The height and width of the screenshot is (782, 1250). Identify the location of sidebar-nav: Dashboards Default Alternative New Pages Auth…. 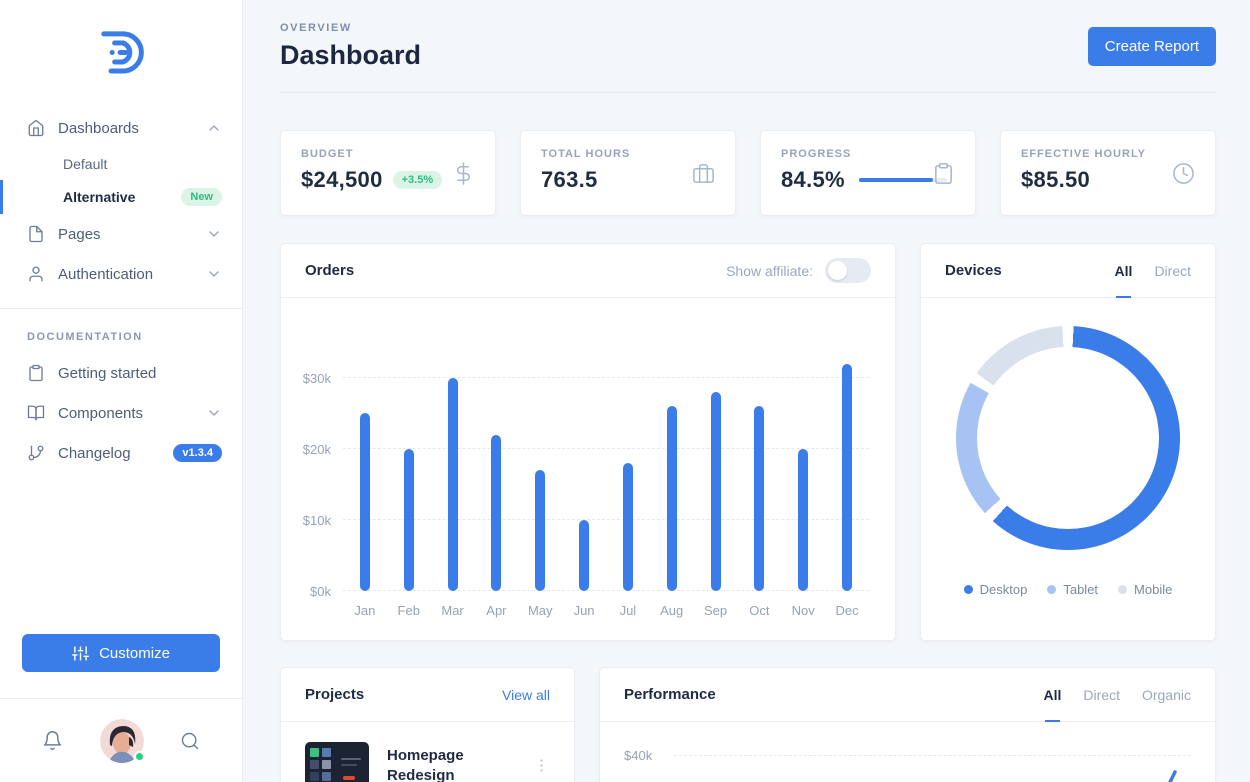
(121, 201).